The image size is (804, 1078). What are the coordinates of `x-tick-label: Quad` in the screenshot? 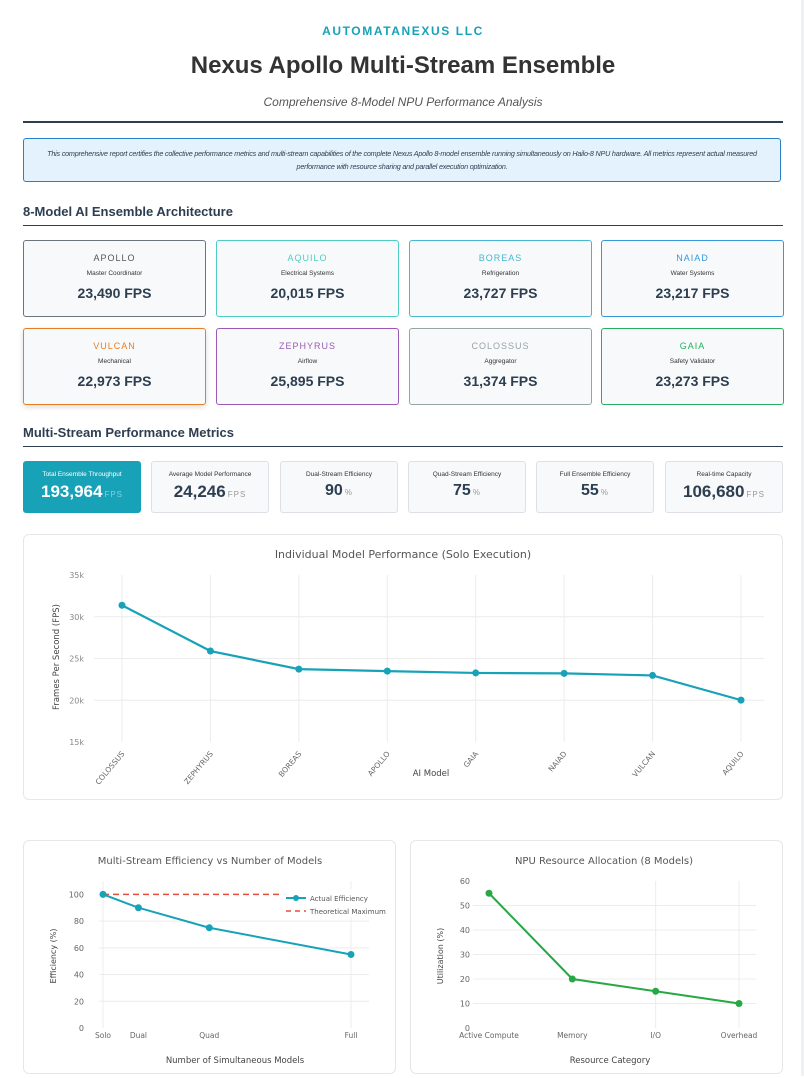 It's located at (209, 1035).